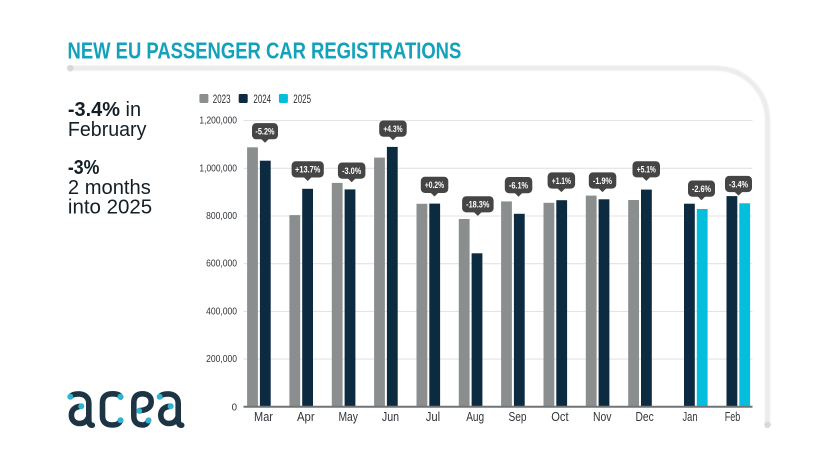 This screenshot has width=820, height=461. I want to click on svg-text: into 2025, so click(110, 208).